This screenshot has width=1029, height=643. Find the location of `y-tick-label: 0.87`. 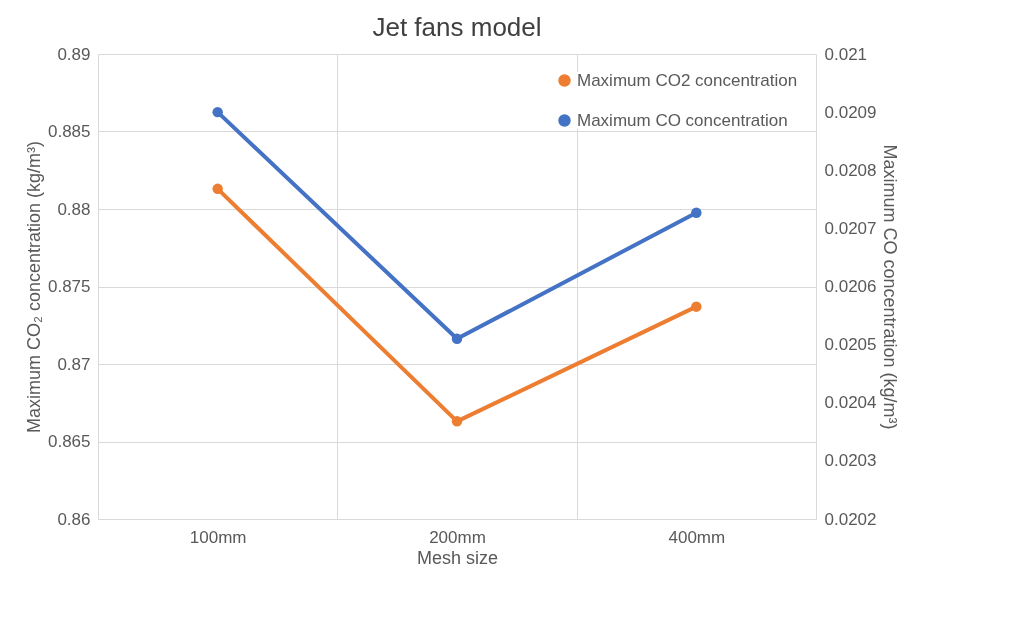

y-tick-label: 0.87 is located at coordinates (74, 364).